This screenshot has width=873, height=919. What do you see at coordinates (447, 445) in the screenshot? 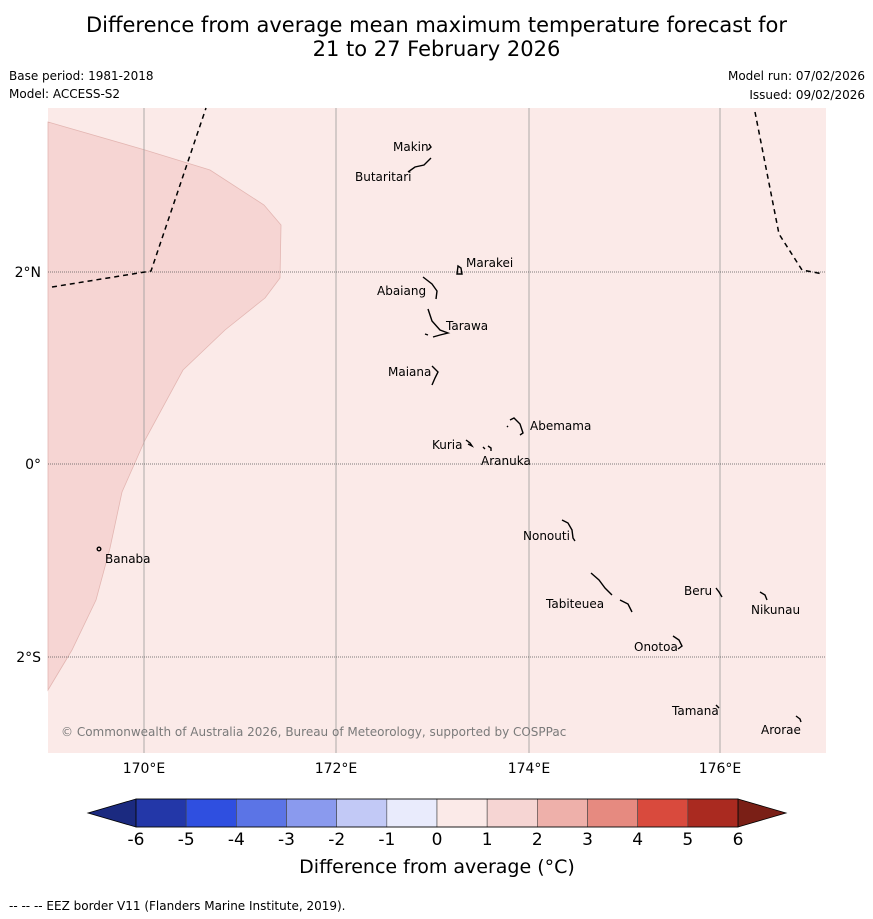
I see `place-label-kuria: Kuria` at bounding box center [447, 445].